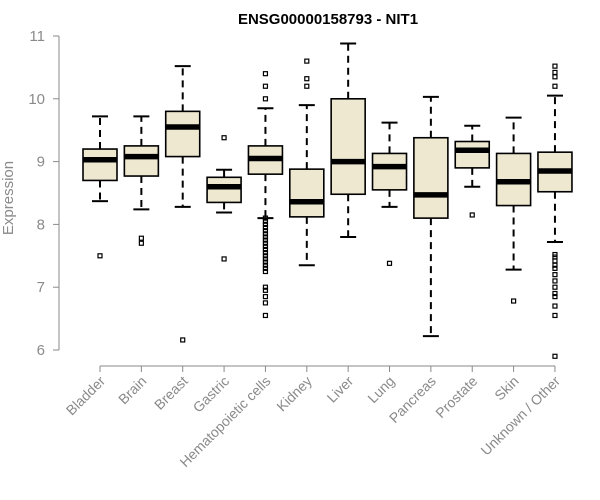  I want to click on x-tick-label: Kidney, so click(294, 394).